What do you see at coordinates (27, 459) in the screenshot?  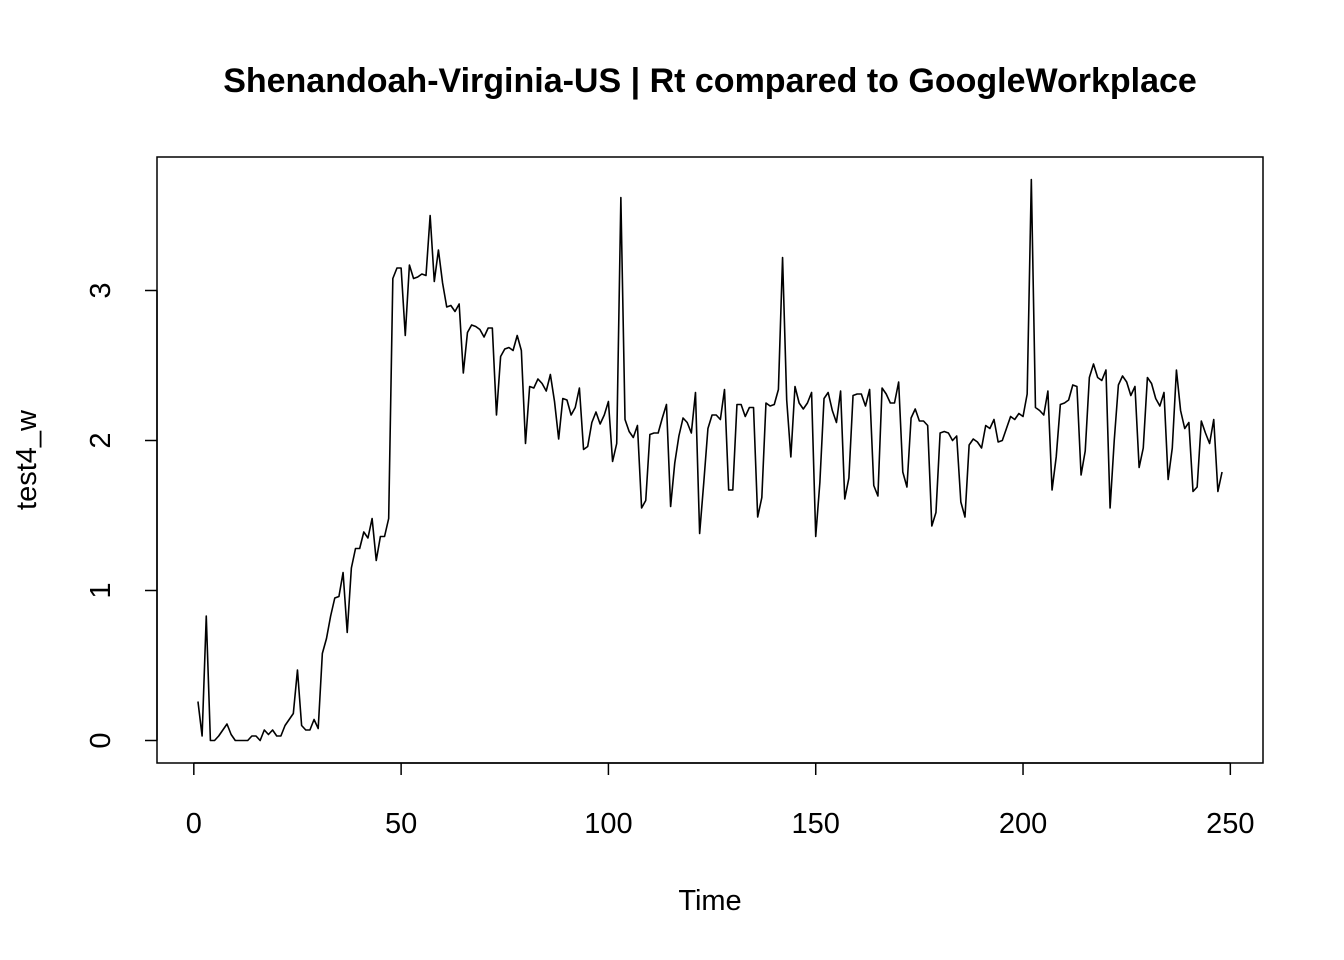 I see `y-axis-label: test4_w` at bounding box center [27, 459].